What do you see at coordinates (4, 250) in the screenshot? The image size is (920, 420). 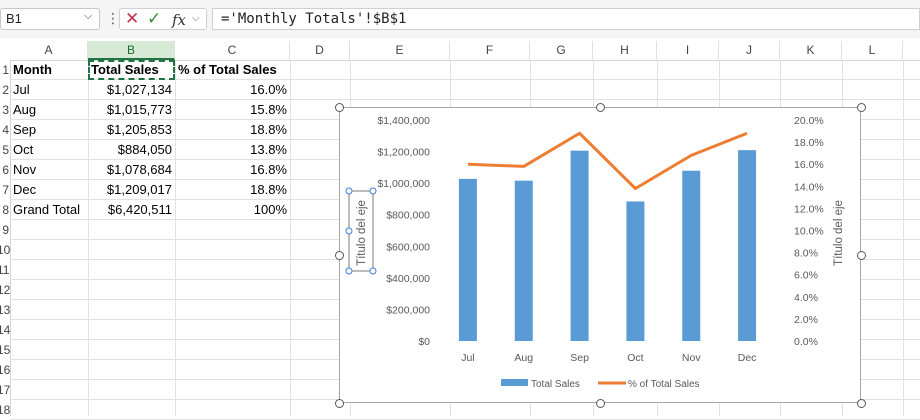 I see `row-header-10: 10` at bounding box center [4, 250].